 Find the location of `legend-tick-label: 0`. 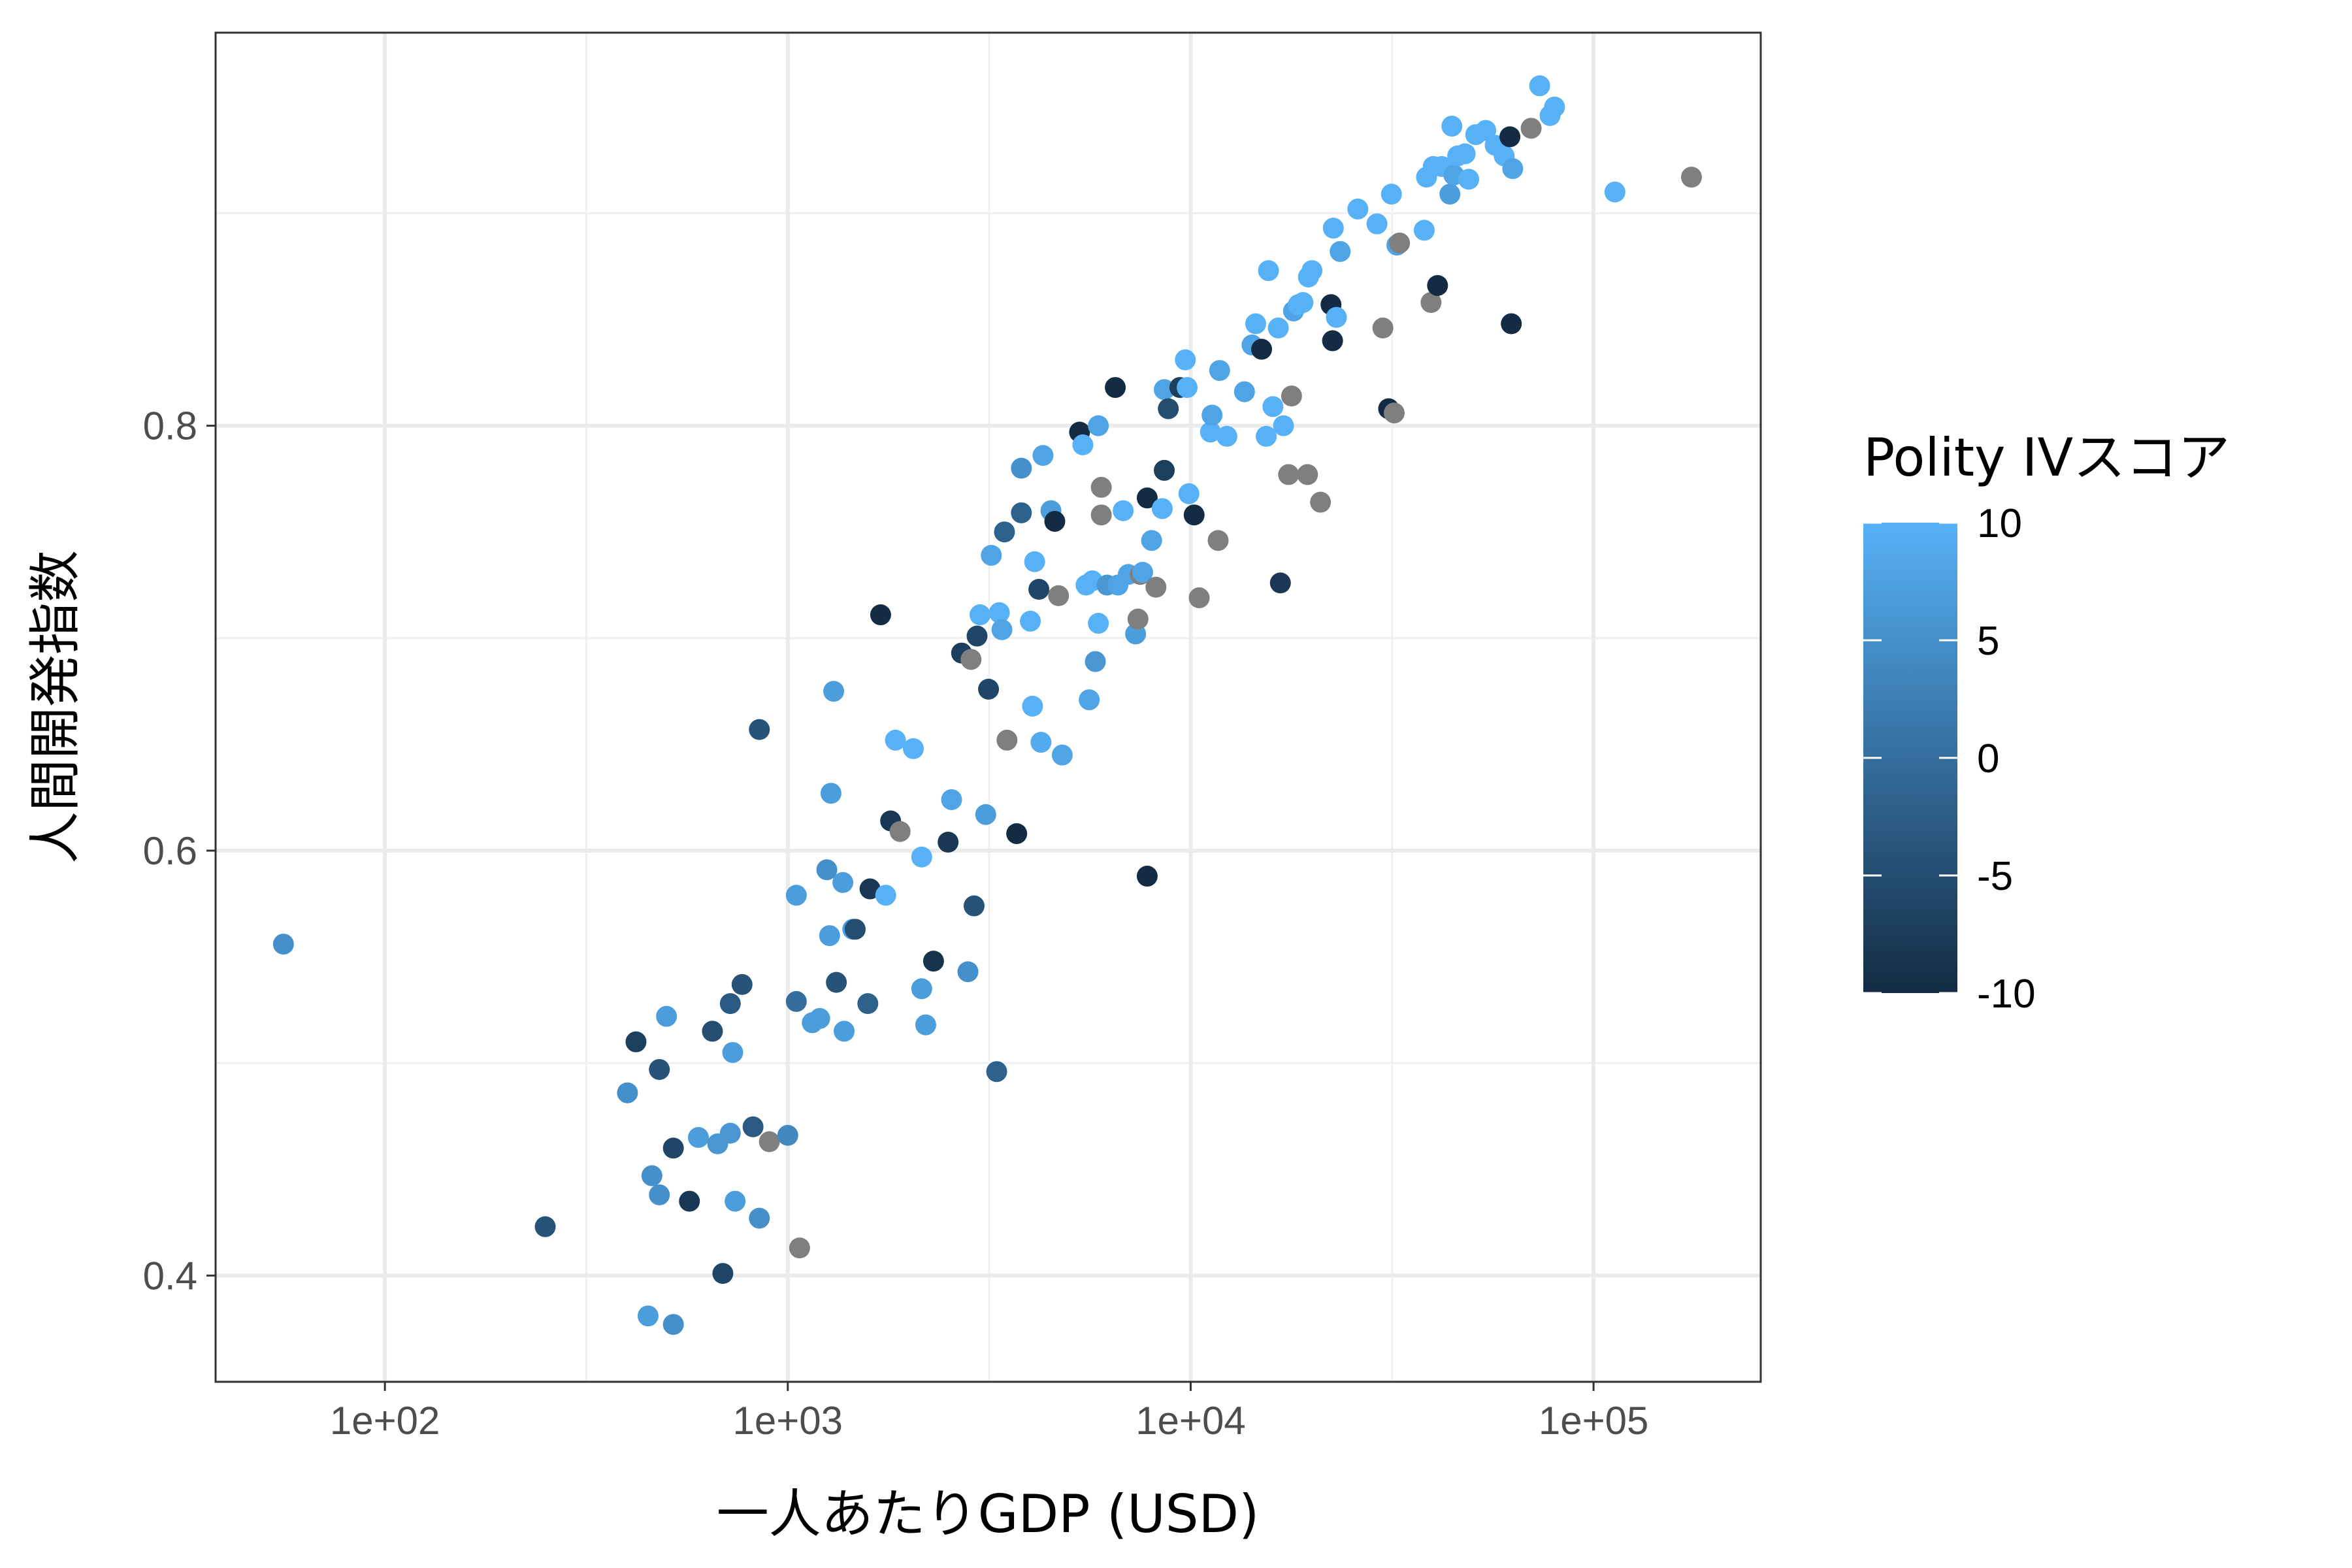

legend-tick-label: 0 is located at coordinates (1988, 758).